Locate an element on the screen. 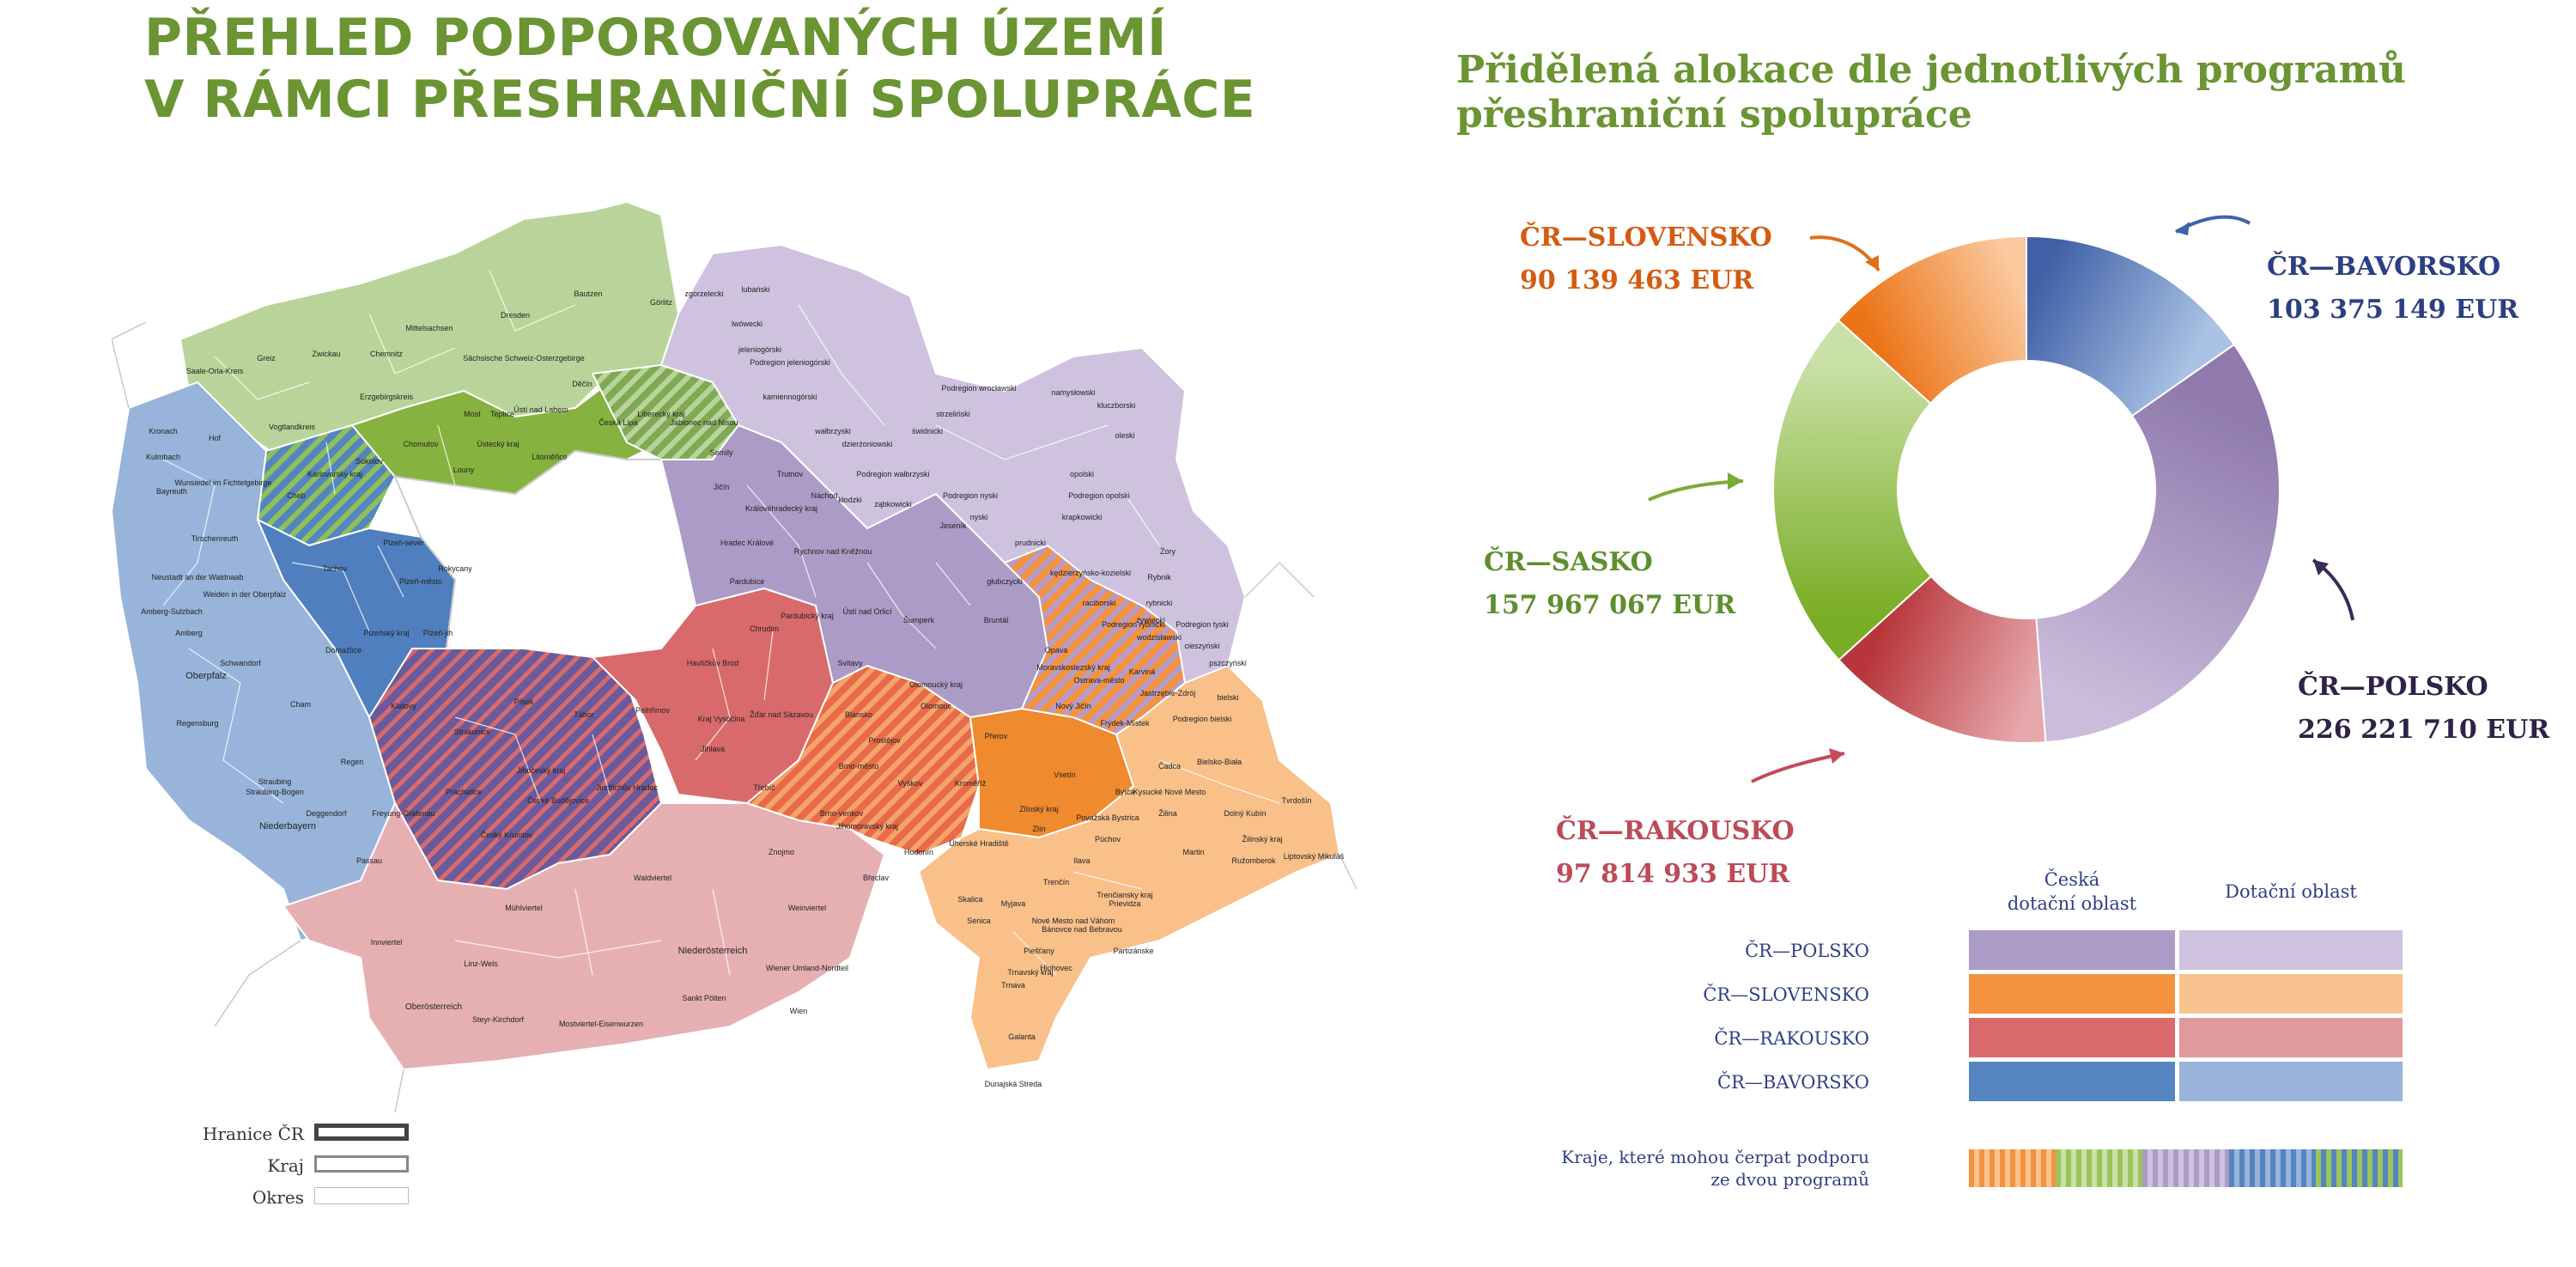  map-label: oleski is located at coordinates (1124, 435).